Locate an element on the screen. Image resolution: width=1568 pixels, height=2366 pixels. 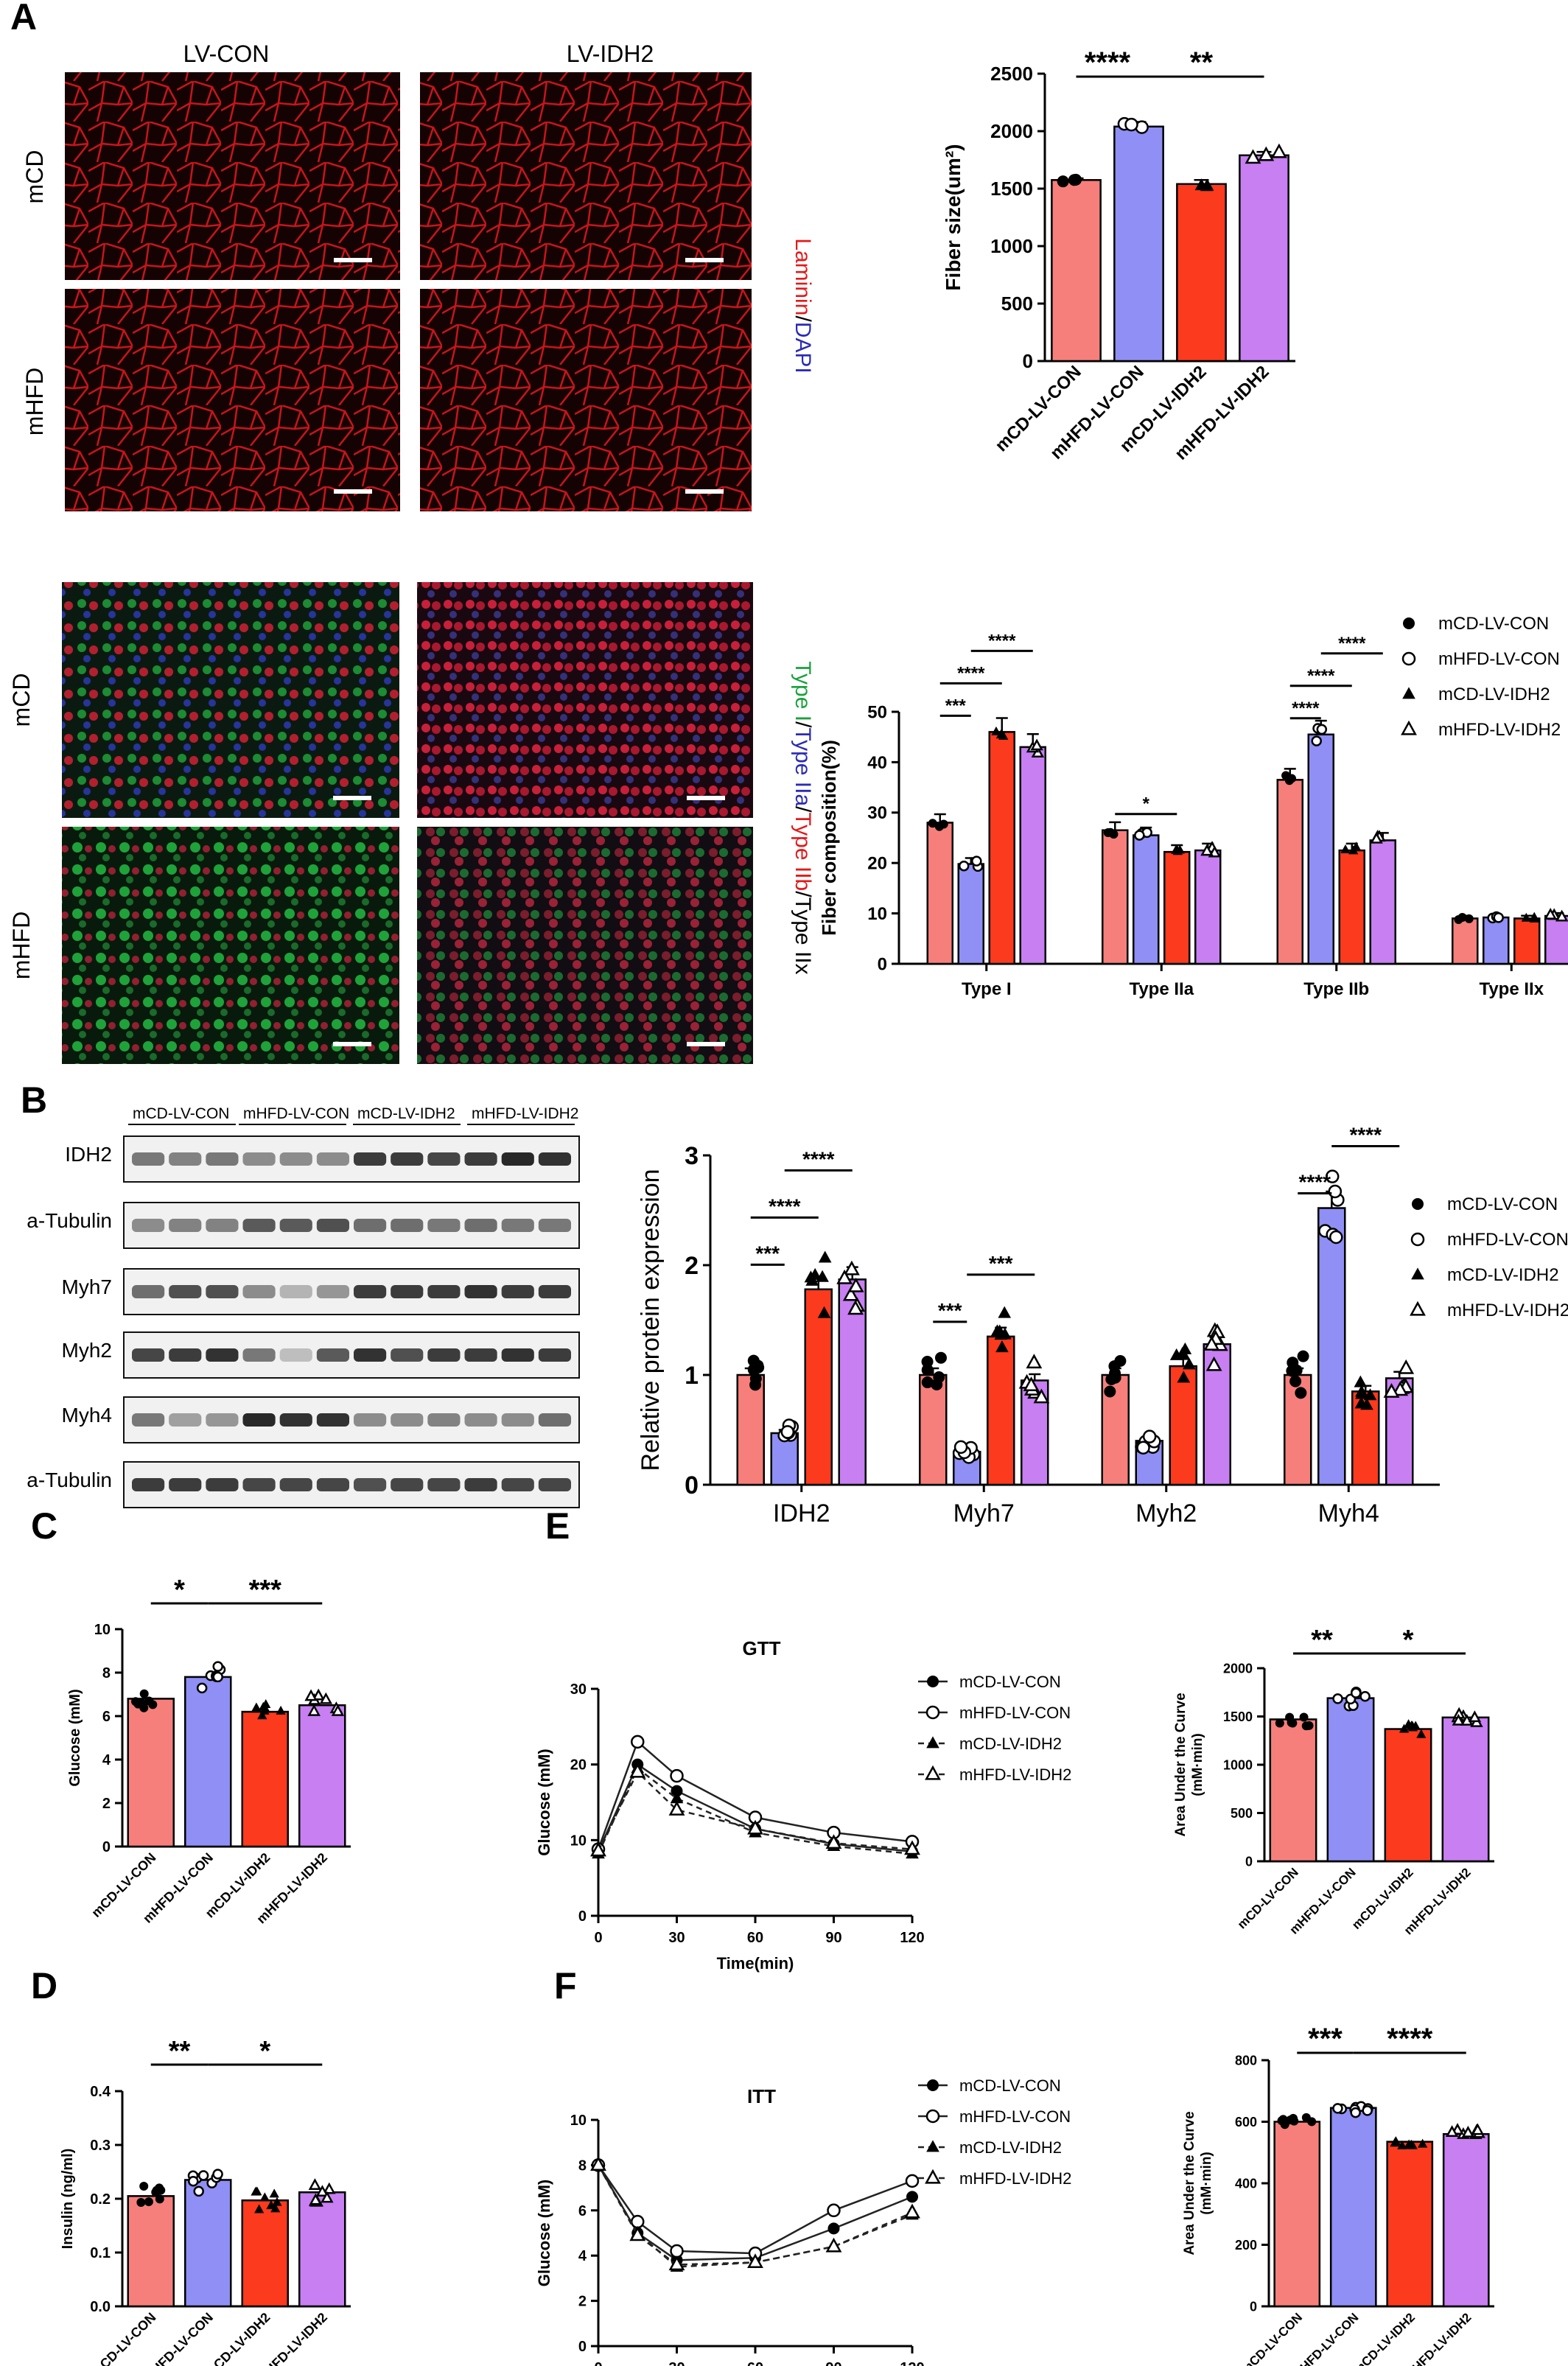
chart_data.6-tick-label: 2000 is located at coordinates (1238, 1668).